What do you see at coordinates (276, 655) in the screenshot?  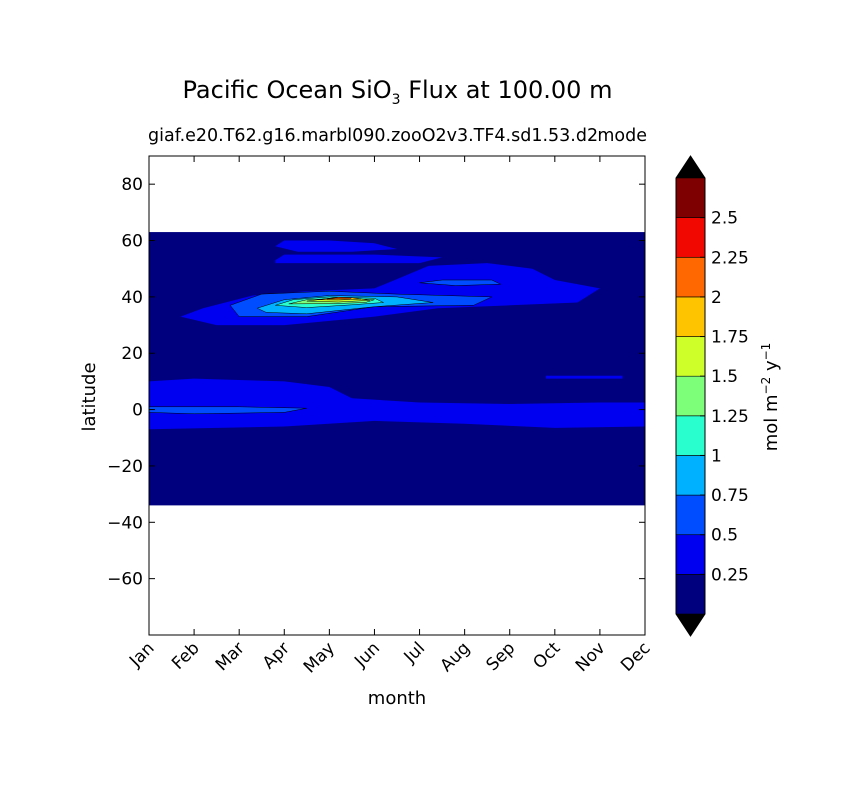 I see `x-tick-label: Apr` at bounding box center [276, 655].